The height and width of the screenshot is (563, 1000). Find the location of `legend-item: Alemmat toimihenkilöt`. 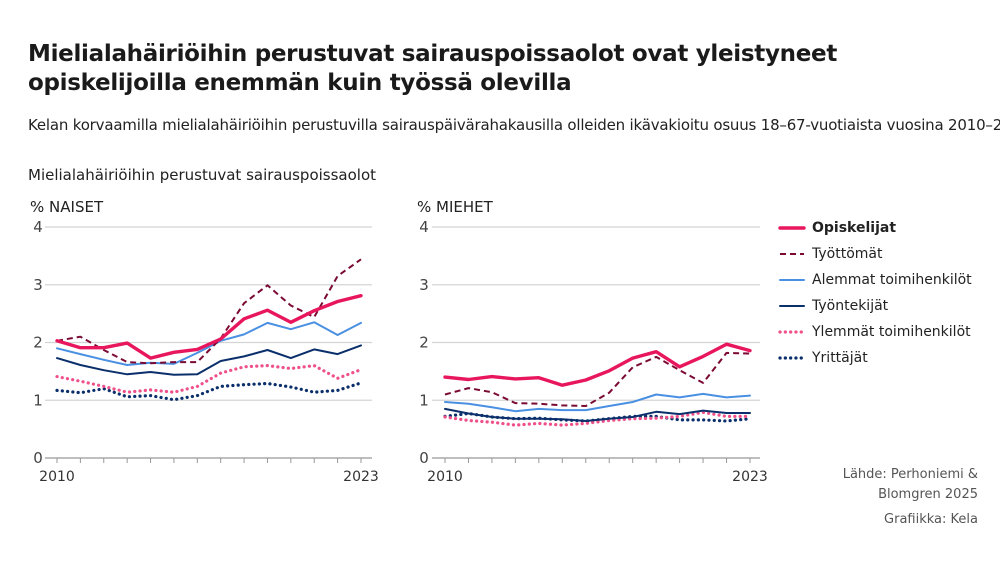

legend-item: Alemmat toimihenkilöt is located at coordinates (875, 280).